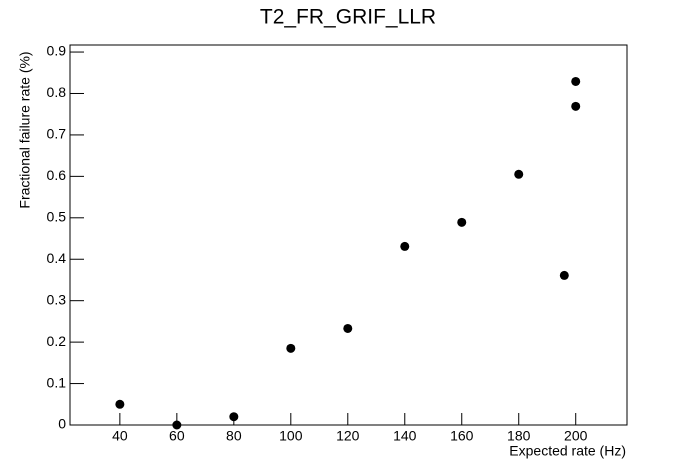 The width and height of the screenshot is (696, 472). What do you see at coordinates (57, 51) in the screenshot?
I see `y-tick-label: 0.9` at bounding box center [57, 51].